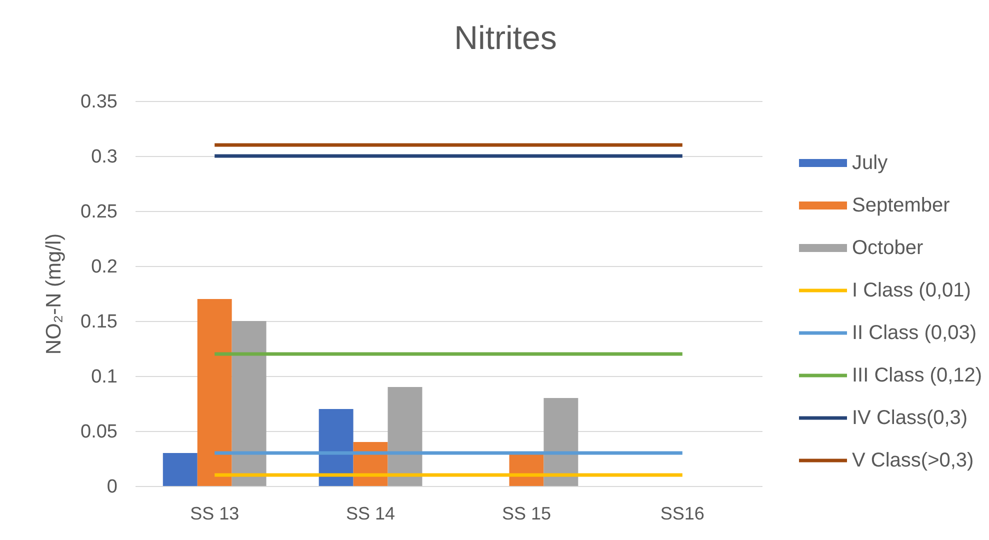 The height and width of the screenshot is (540, 989). I want to click on x-tick-label: SS 14, so click(371, 514).